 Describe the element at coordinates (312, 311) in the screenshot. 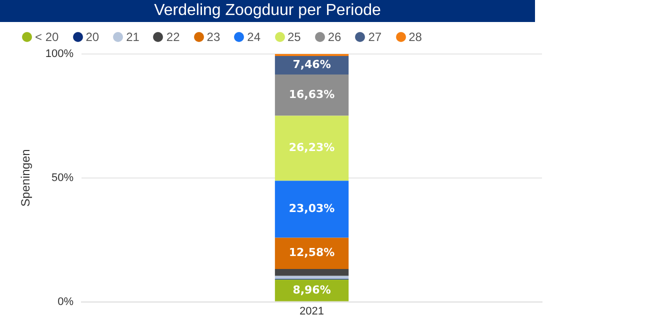

I see `x-tick-label: 2021` at that location.